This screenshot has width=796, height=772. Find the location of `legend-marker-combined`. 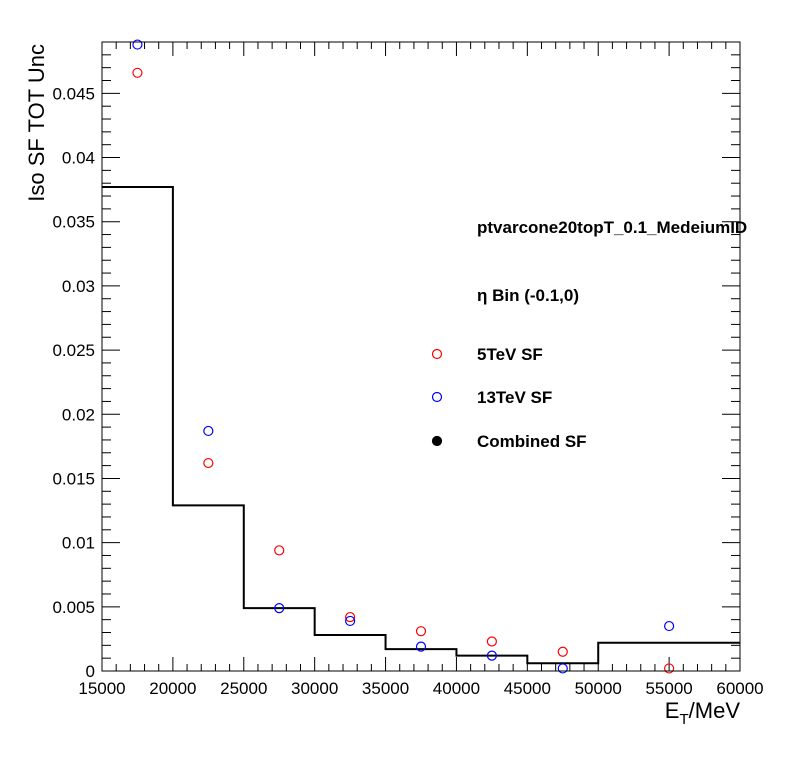

legend-marker-combined is located at coordinates (437, 441).